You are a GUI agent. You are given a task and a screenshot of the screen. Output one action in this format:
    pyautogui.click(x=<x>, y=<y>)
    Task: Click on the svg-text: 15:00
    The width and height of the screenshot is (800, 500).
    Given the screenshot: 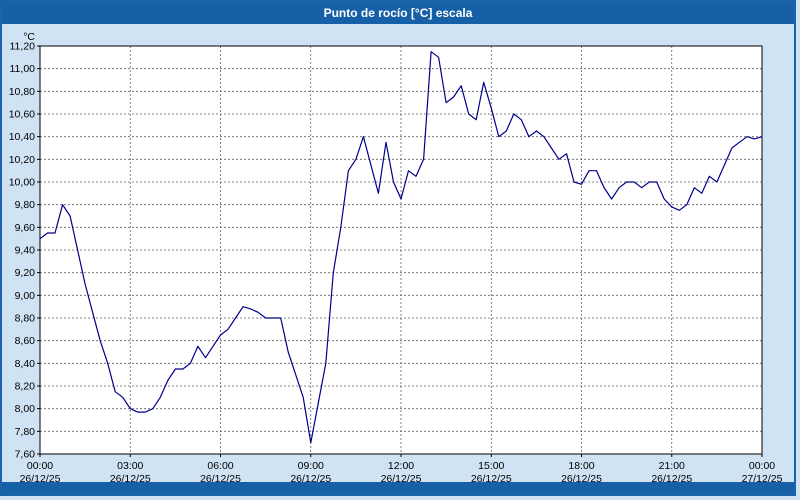 What is the action you would take?
    pyautogui.click(x=491, y=466)
    